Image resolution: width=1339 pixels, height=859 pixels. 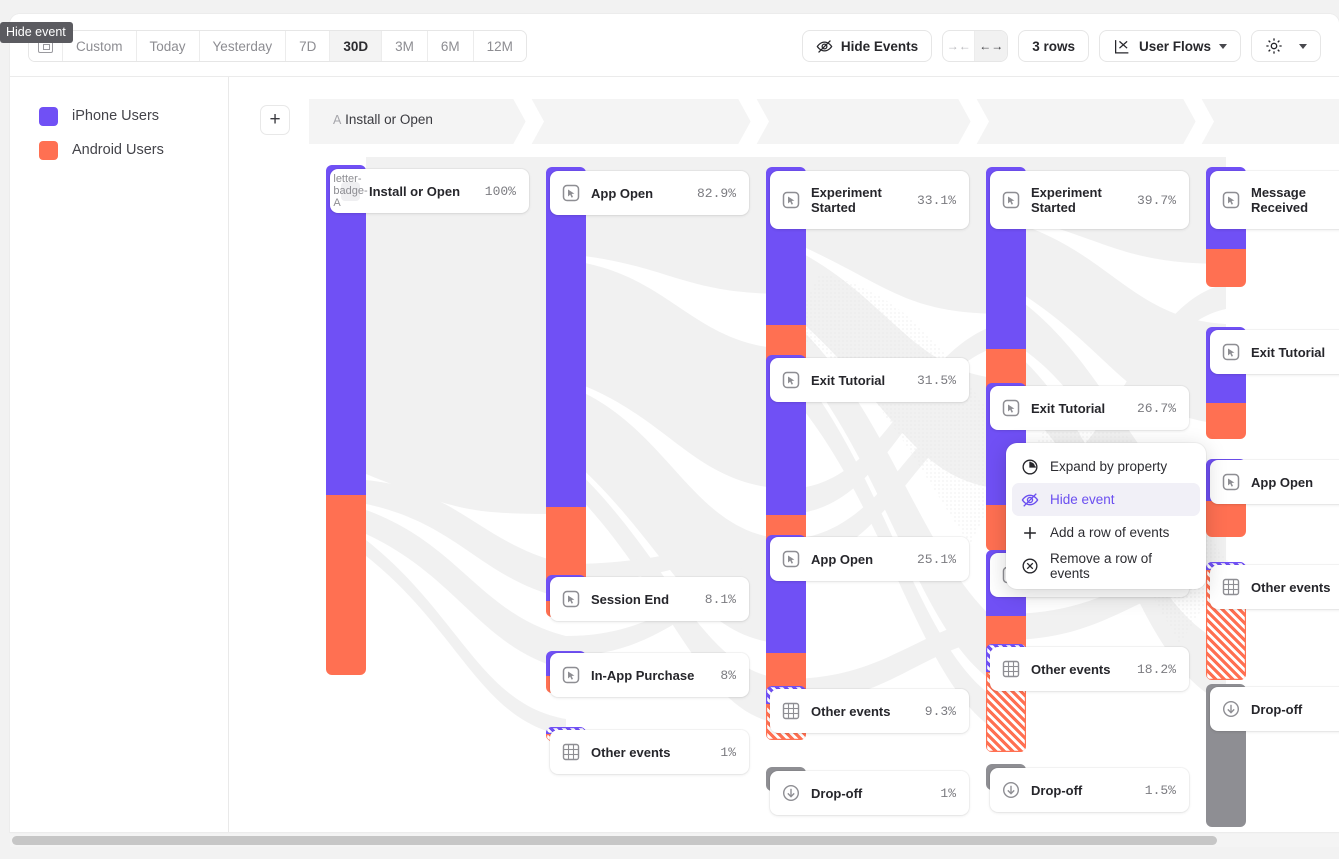 What do you see at coordinates (614, 840) in the screenshot?
I see `horizontal-scrollbar-thumb` at bounding box center [614, 840].